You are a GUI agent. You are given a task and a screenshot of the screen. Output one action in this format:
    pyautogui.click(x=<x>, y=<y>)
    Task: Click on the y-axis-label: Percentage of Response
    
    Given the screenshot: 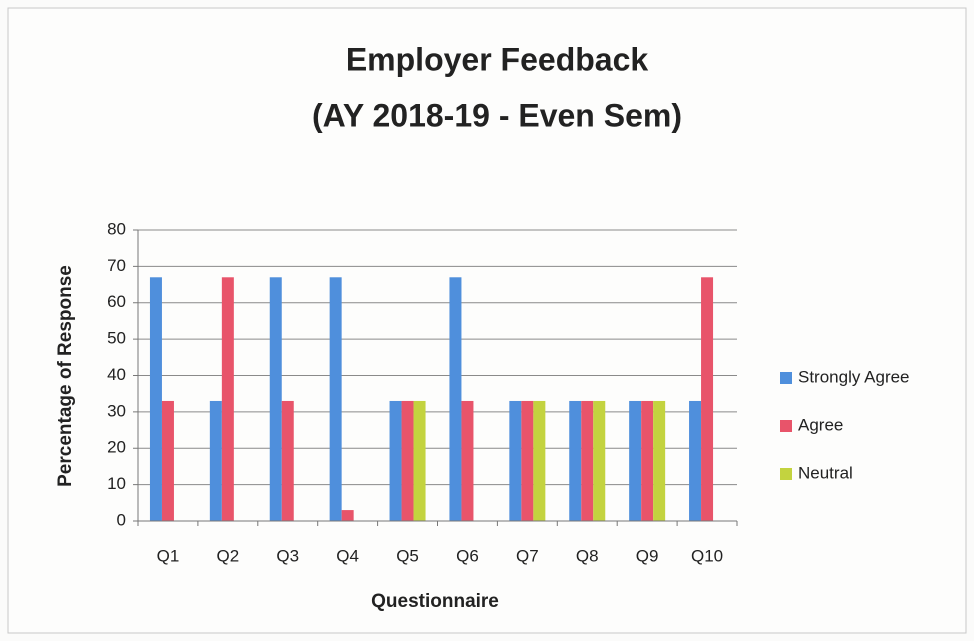 What is the action you would take?
    pyautogui.click(x=65, y=376)
    